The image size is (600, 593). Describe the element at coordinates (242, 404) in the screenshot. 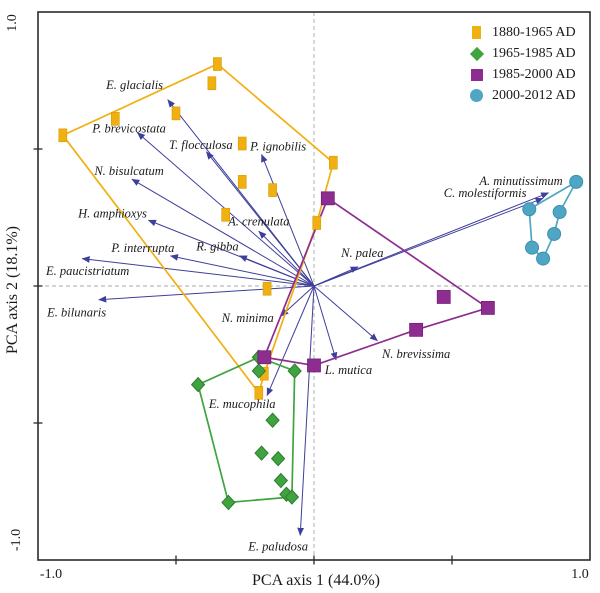

I see `species-label: E. mucophila` at that location.